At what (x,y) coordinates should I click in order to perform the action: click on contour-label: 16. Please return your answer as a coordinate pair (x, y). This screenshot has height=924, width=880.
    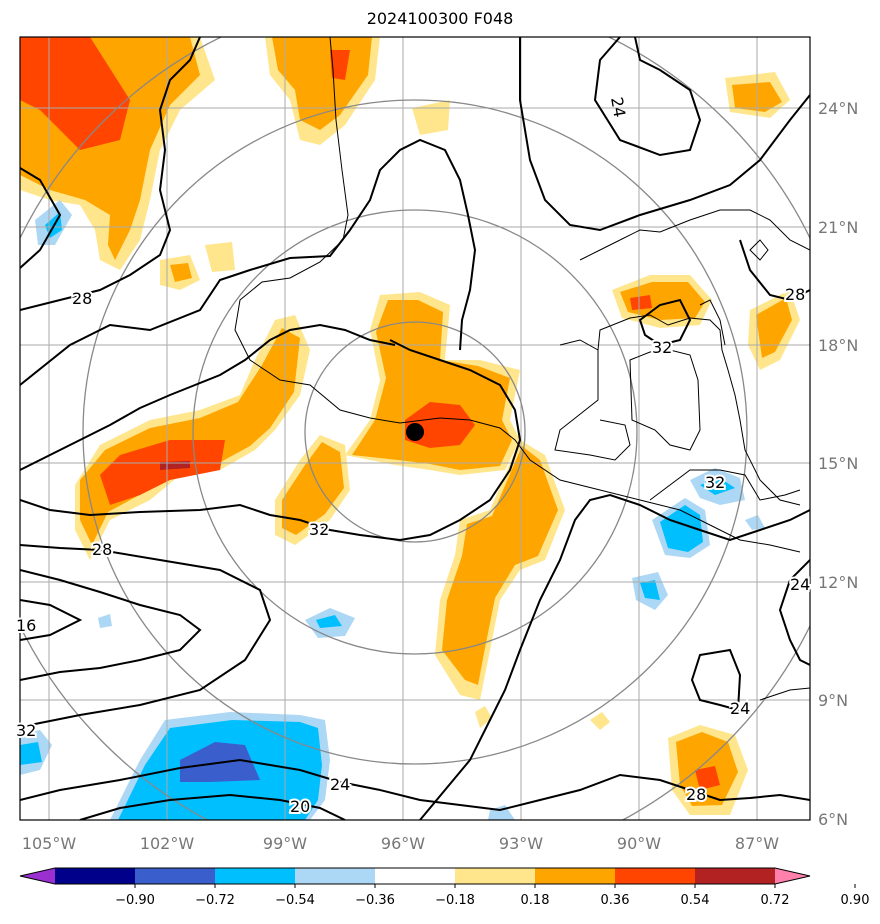
    Looking at the image, I should click on (26, 625).